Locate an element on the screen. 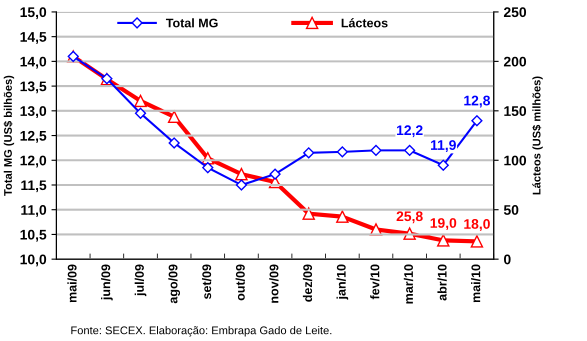  data-label: 19,0 is located at coordinates (443, 224).